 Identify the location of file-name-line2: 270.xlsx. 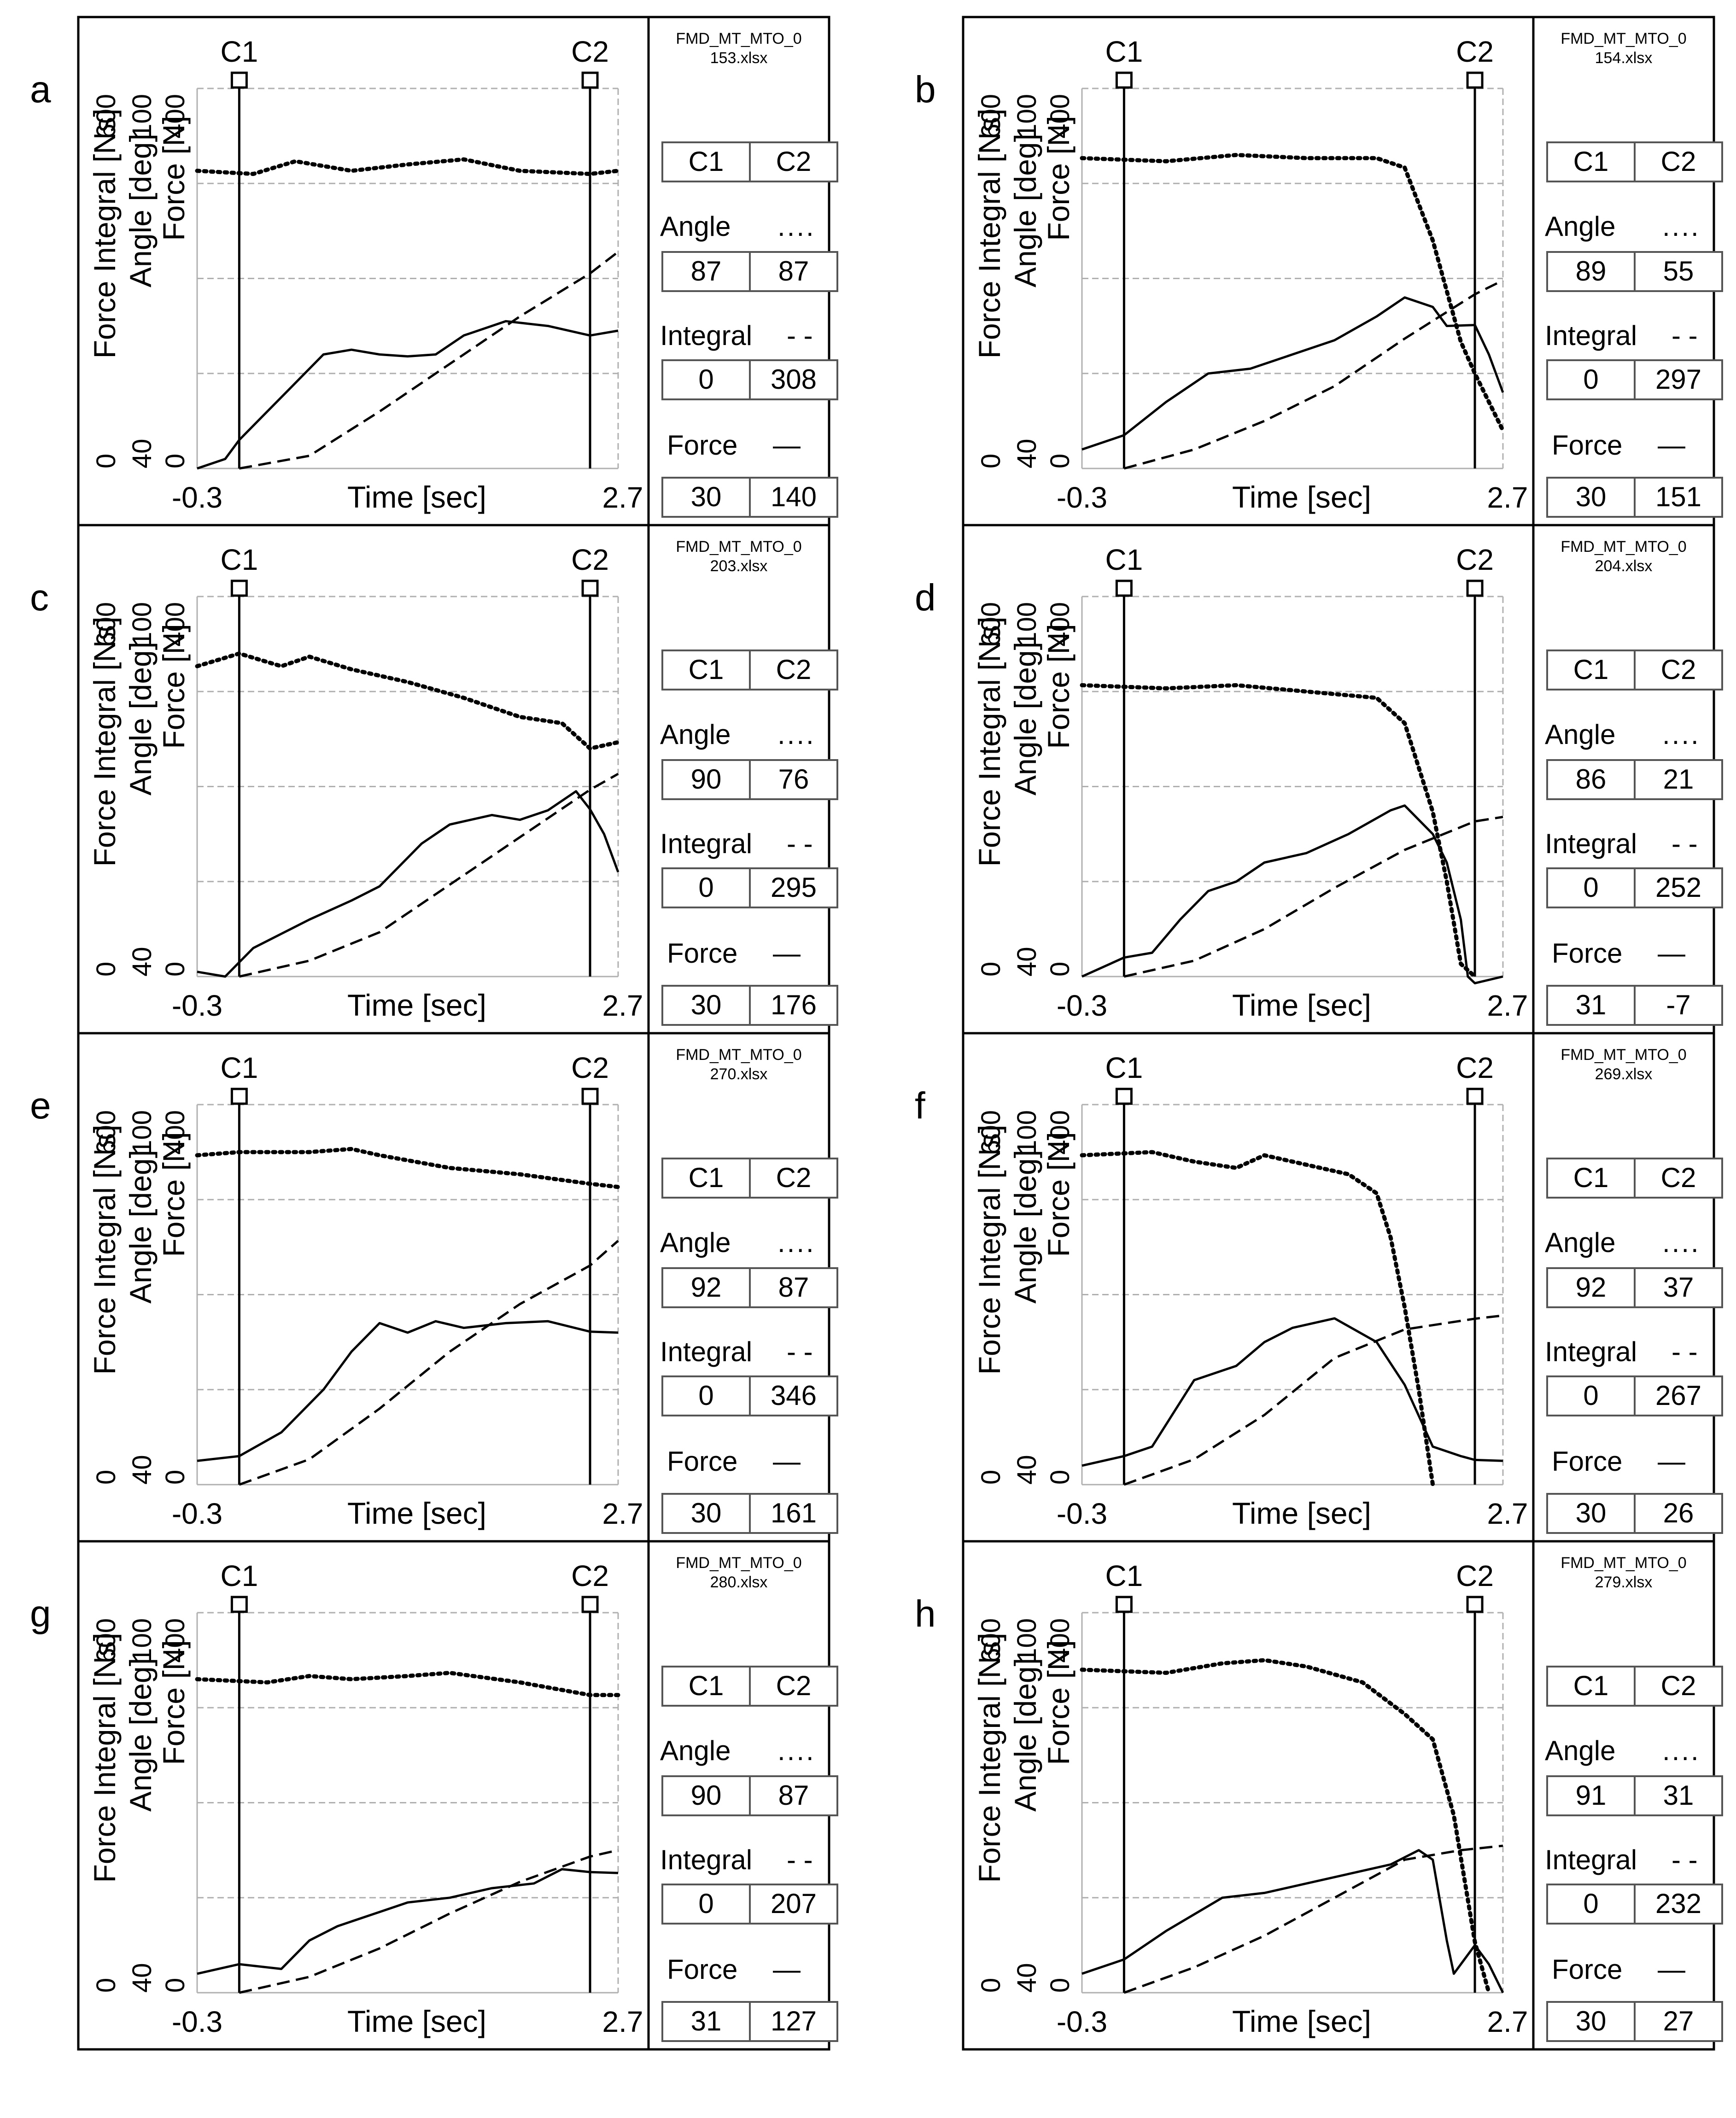
(739, 1074).